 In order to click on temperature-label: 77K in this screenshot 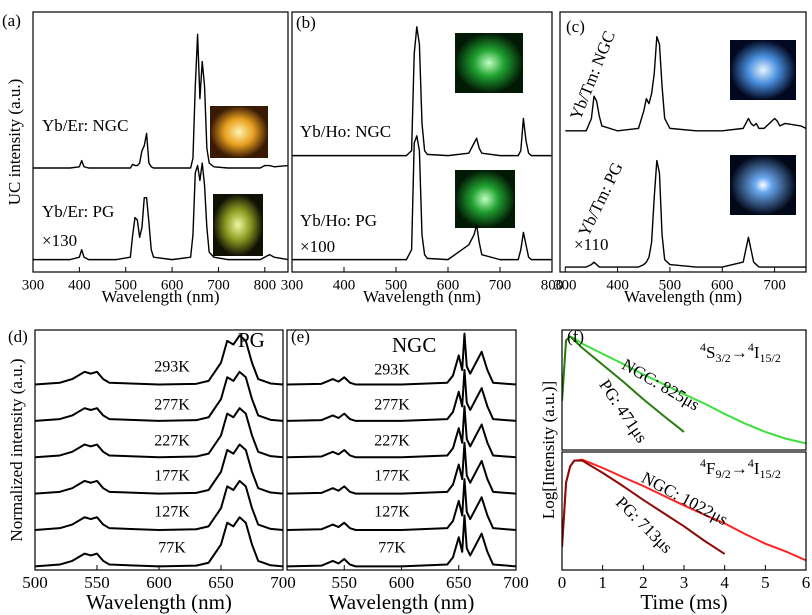, I will do `click(172, 548)`.